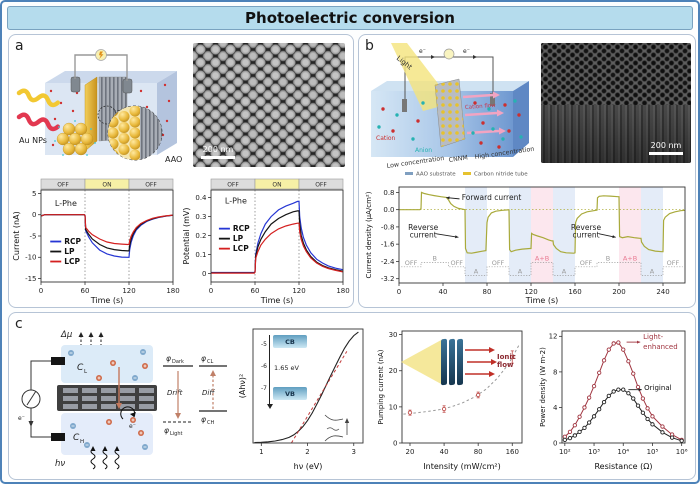  What do you see at coordinates (107, 364) in the screenshot?
I see `low-concentration-chamber` at bounding box center [107, 364].